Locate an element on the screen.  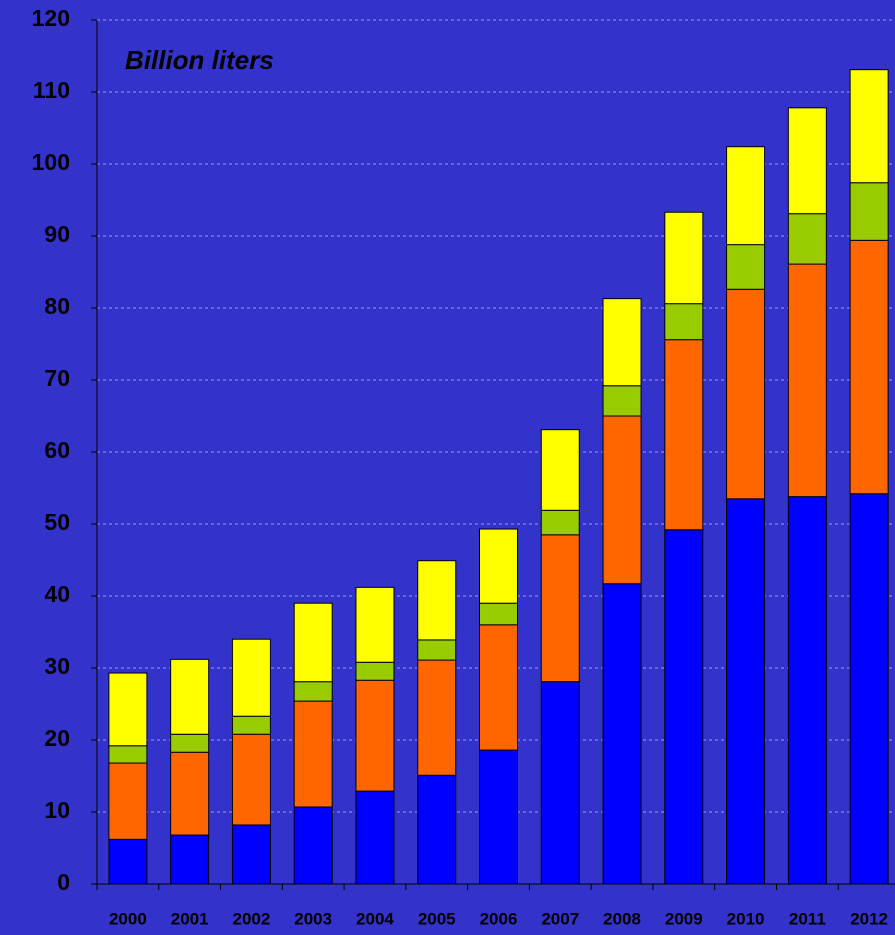
x-tick-label: 2007 is located at coordinates (560, 918).